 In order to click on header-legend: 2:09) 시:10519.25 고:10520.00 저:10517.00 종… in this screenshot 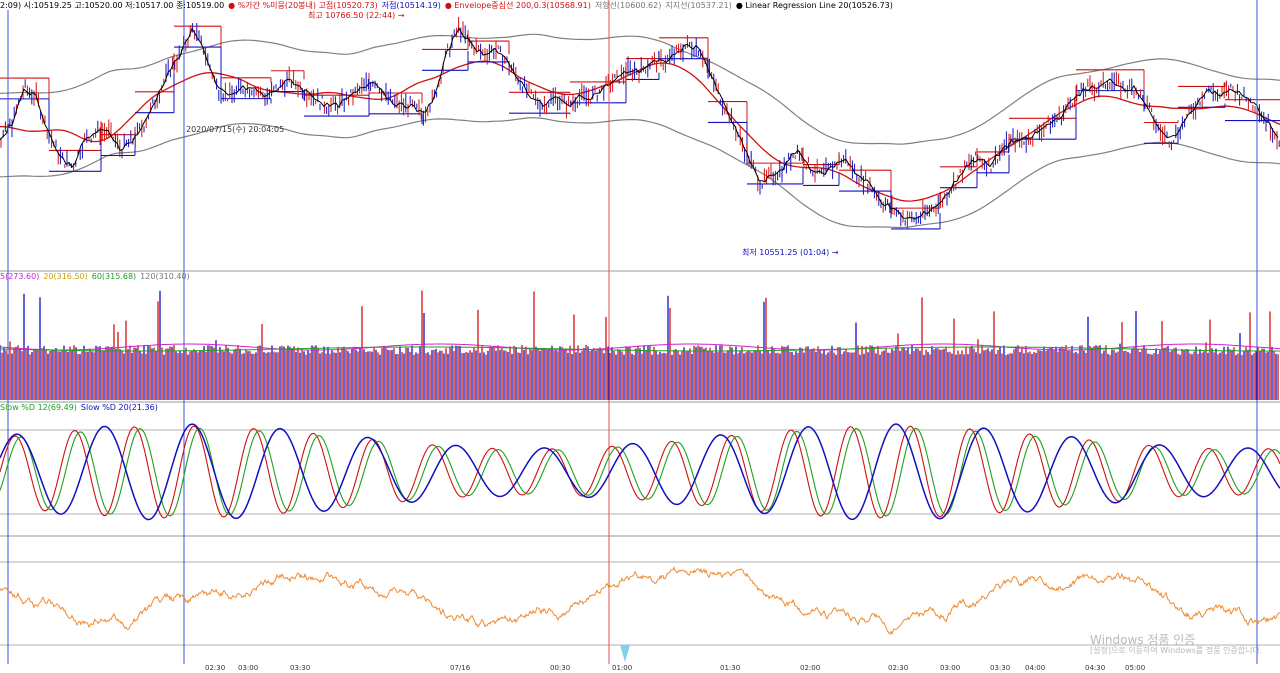, I will do `click(448, 6)`.